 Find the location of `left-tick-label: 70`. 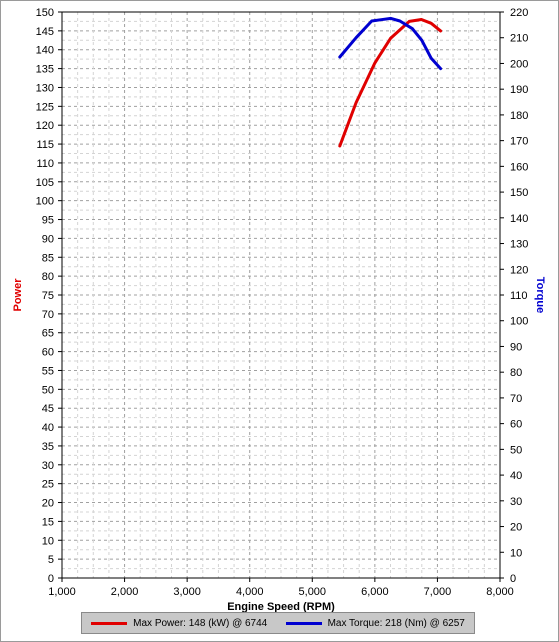

left-tick-label: 70 is located at coordinates (48, 315).